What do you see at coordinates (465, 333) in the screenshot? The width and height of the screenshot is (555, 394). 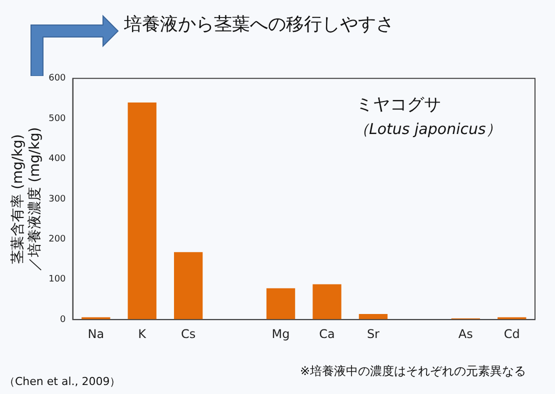 I see `x-tick-label: As` at bounding box center [465, 333].